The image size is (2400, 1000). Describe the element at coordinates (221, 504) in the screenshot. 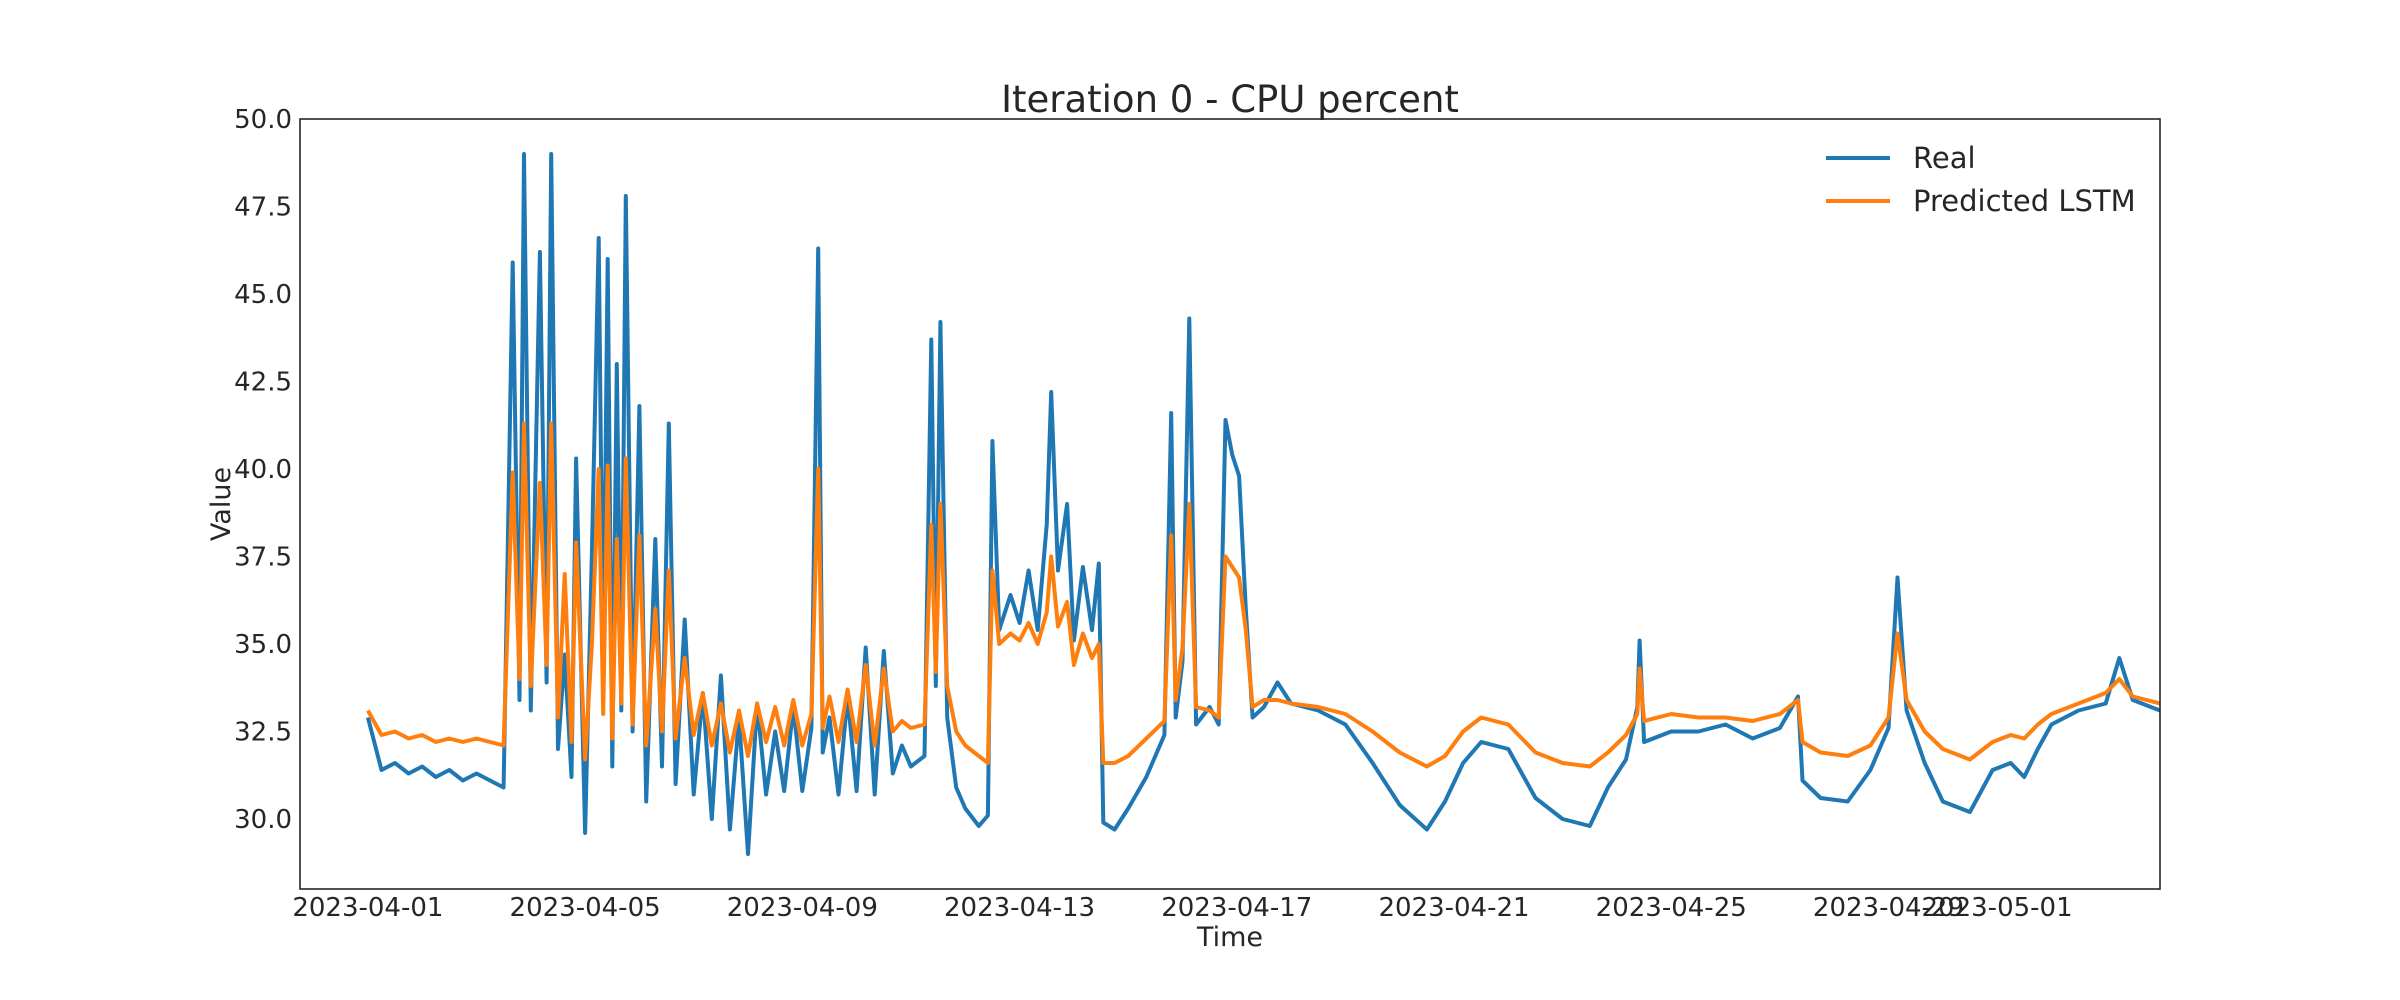

I see `y-axis-label: Value` at that location.